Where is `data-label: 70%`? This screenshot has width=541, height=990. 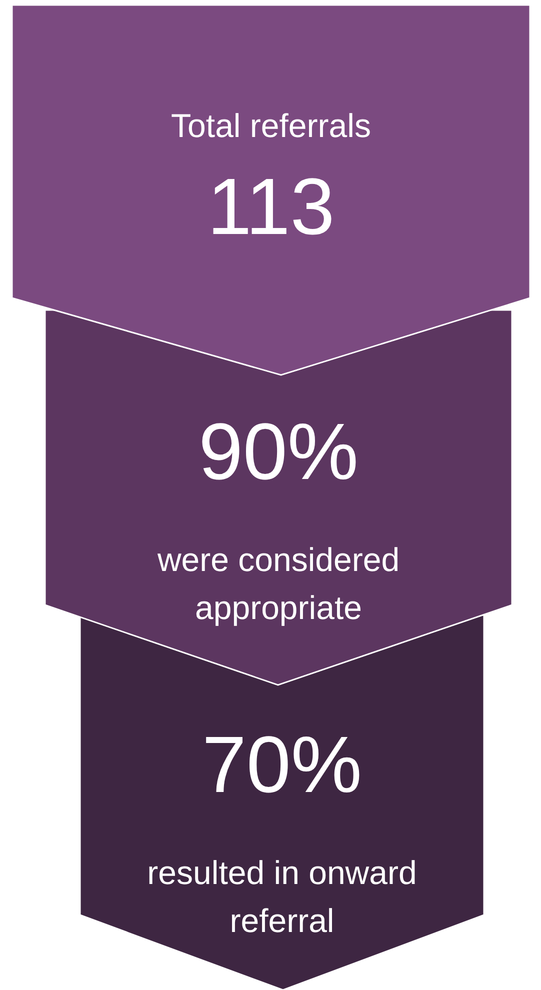 data-label: 70% is located at coordinates (282, 764).